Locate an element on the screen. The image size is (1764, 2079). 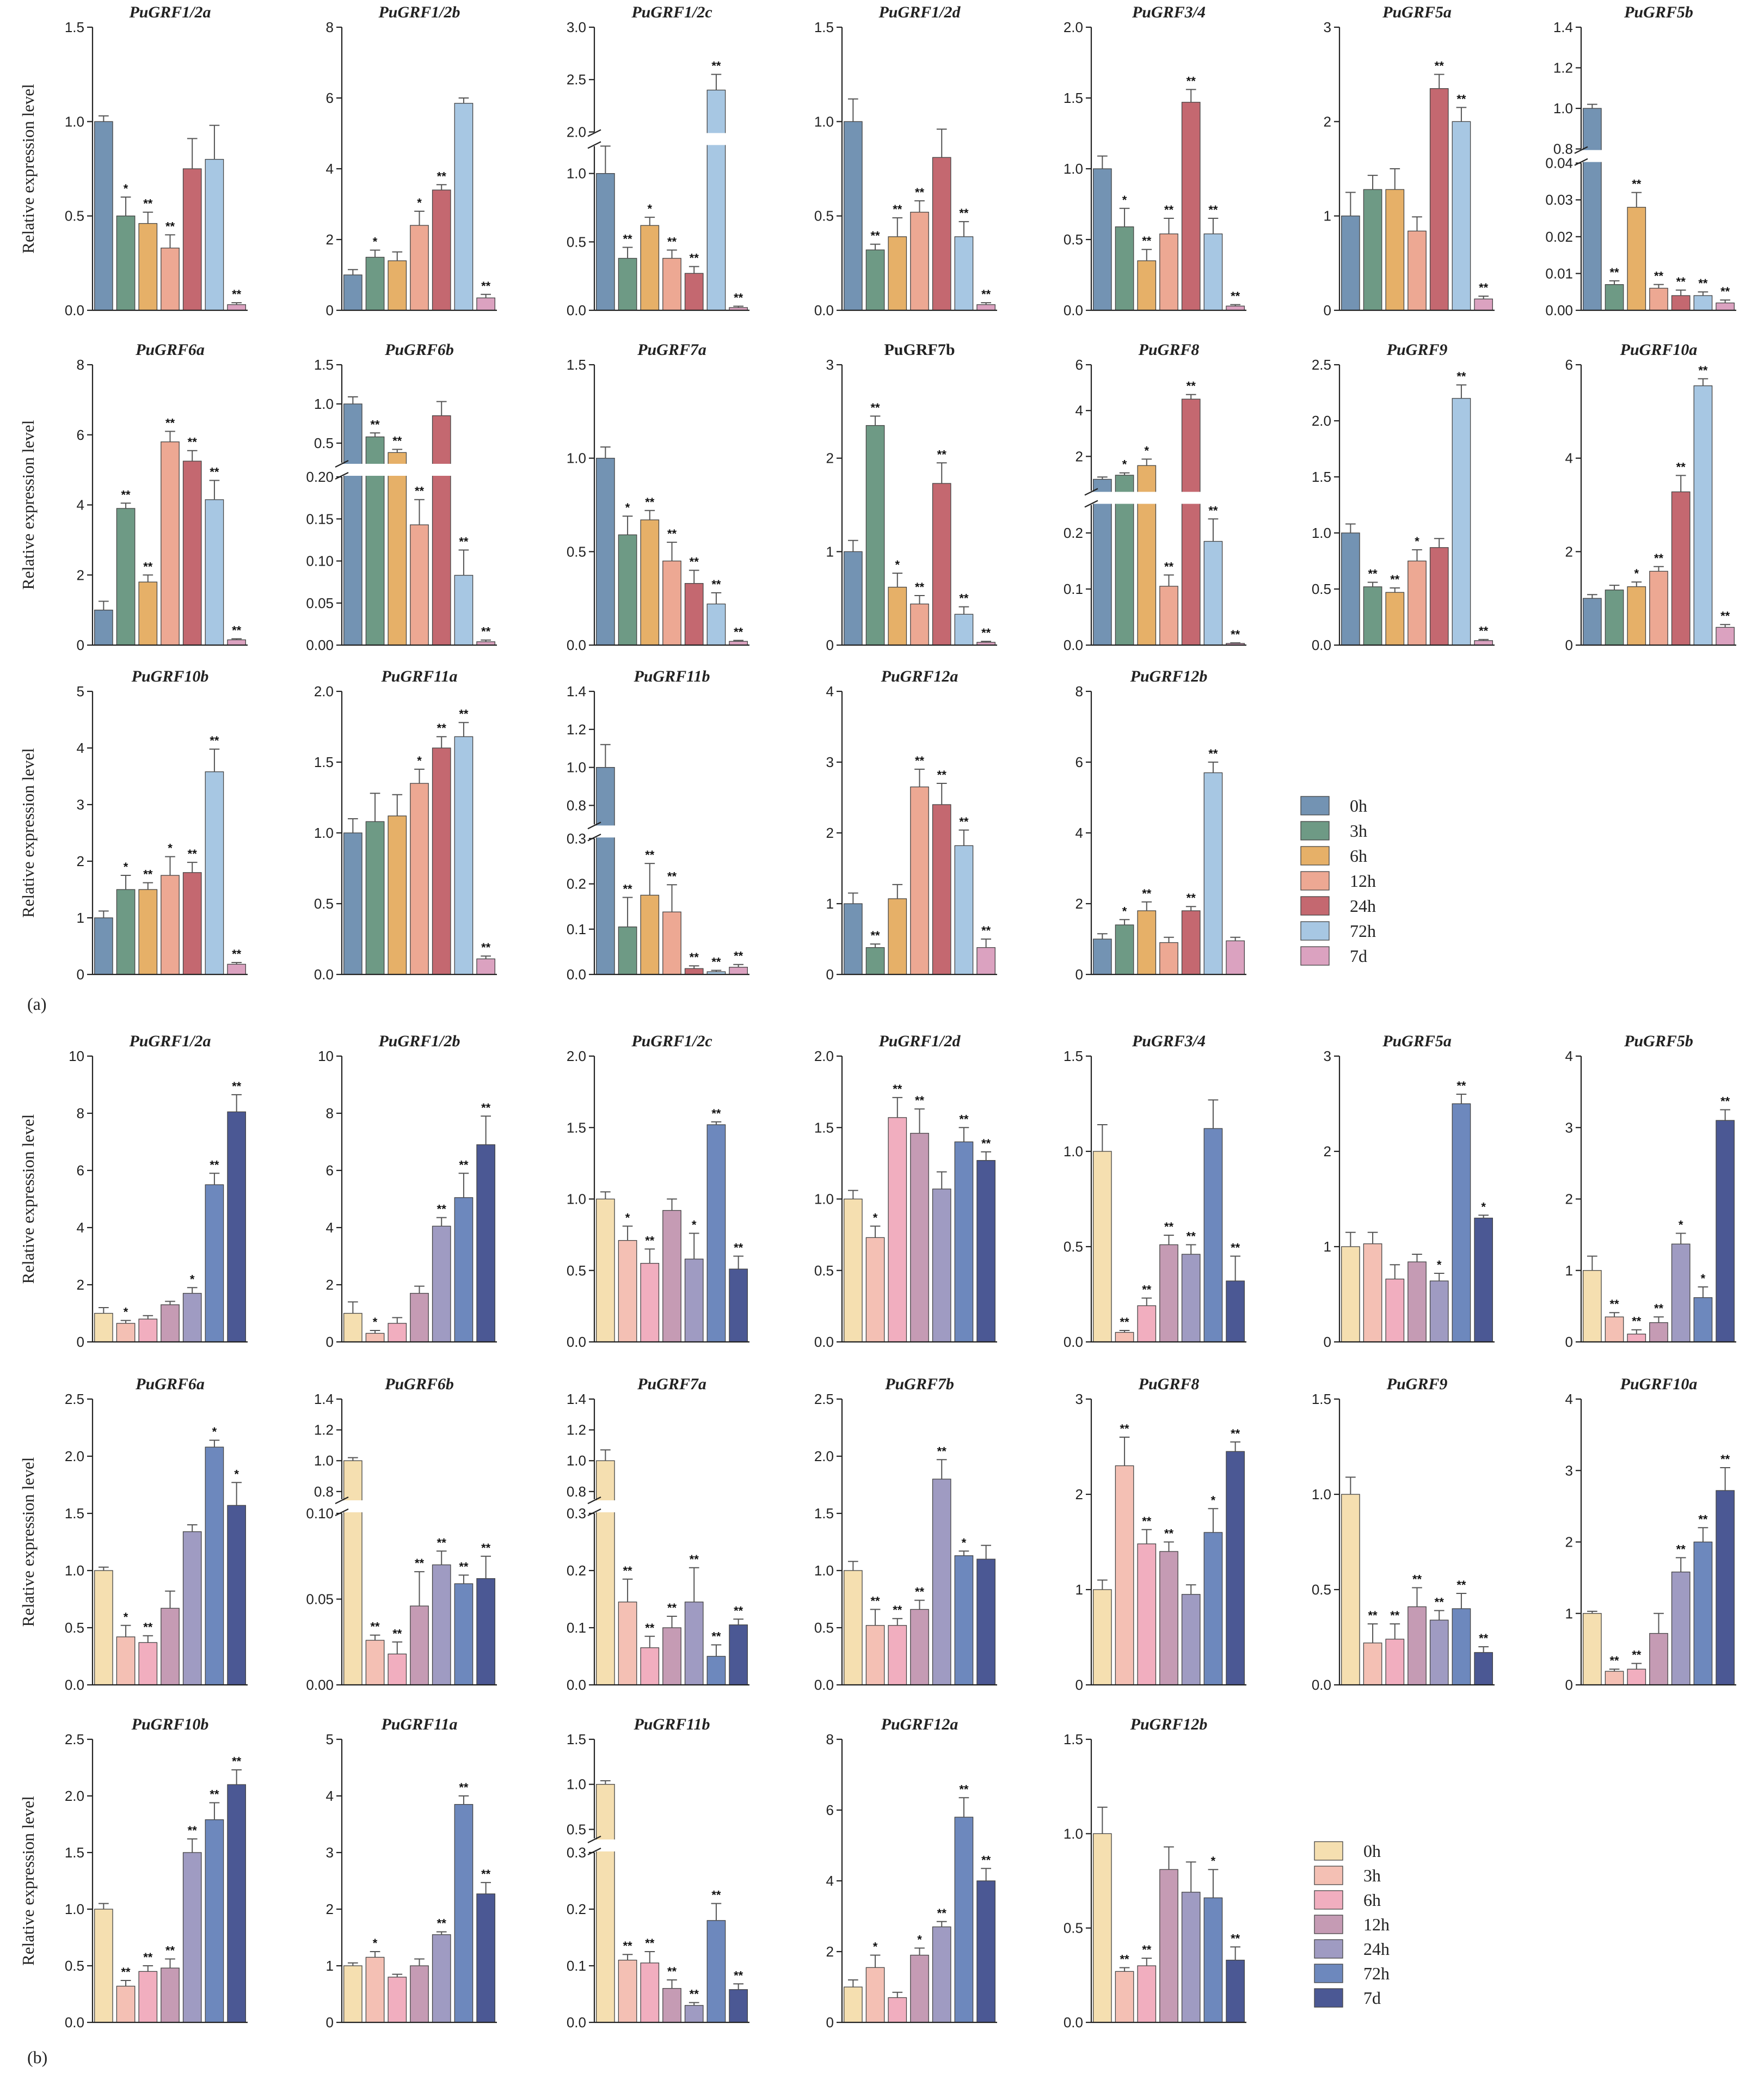
chart-title: PuGRF12b is located at coordinates (1169, 676).